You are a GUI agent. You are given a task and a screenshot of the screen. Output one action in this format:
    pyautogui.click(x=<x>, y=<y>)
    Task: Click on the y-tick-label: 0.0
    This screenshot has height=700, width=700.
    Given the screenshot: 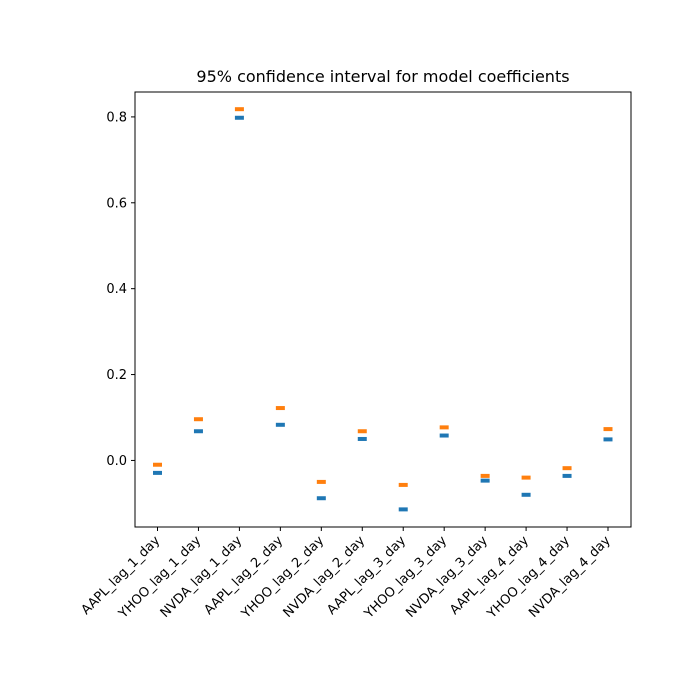 What is the action you would take?
    pyautogui.click(x=116, y=461)
    